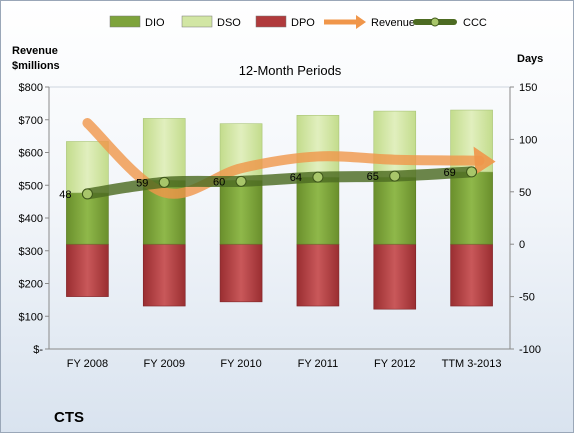 This screenshot has width=574, height=433. Describe the element at coordinates (527, 298) in the screenshot. I see `right-tick-label: -50` at that location.